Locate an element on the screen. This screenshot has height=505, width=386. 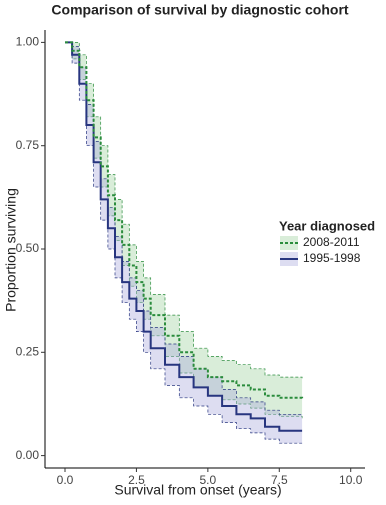
legend-title: Year diagnosed is located at coordinates (327, 225).